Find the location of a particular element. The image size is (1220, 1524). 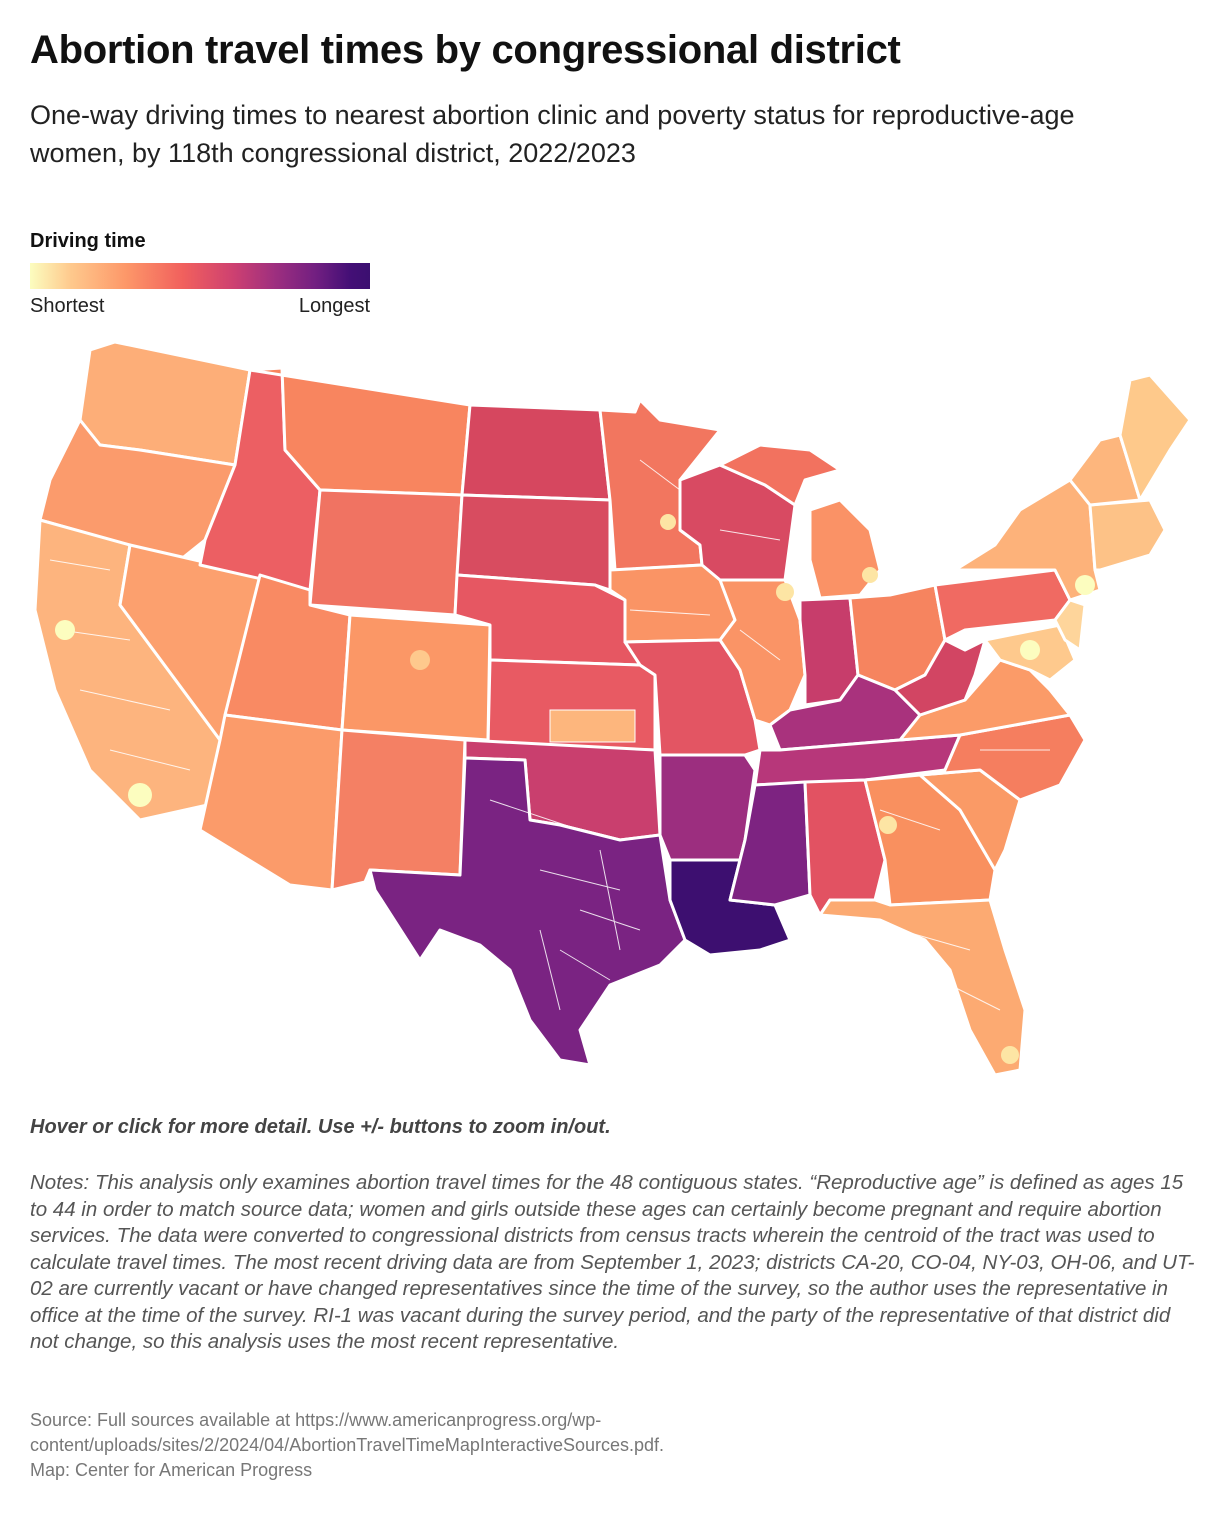

region-southwest-kansas is located at coordinates (592, 726).